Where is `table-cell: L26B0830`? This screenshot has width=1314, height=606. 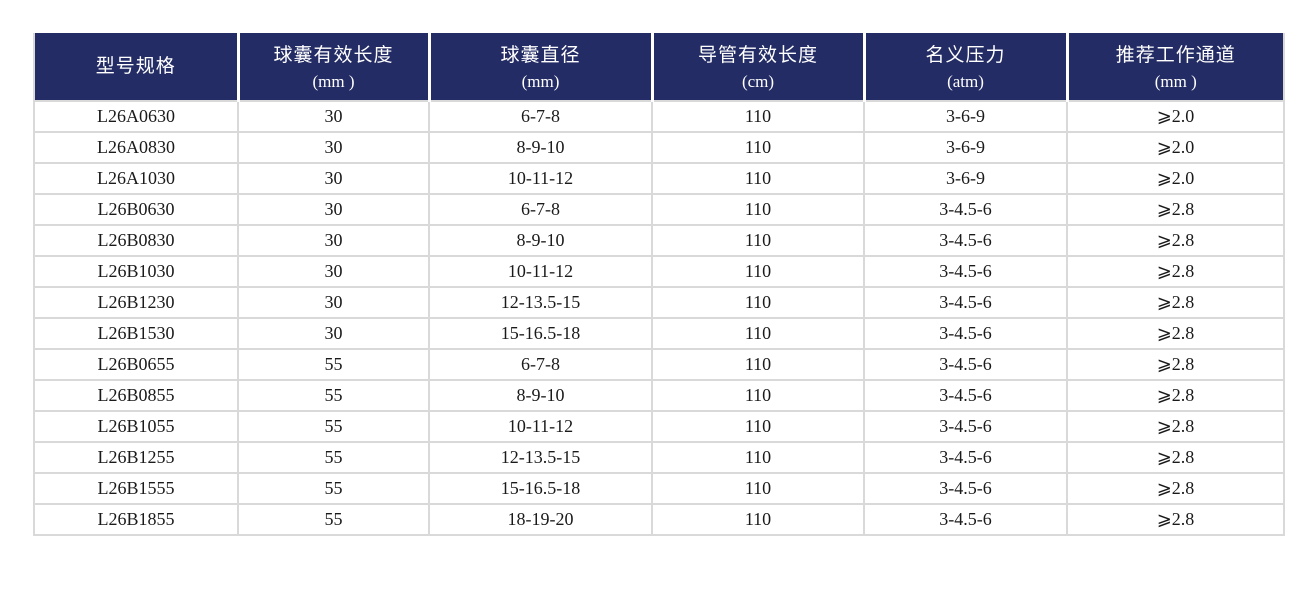
table-cell: L26B0830 is located at coordinates (136, 240).